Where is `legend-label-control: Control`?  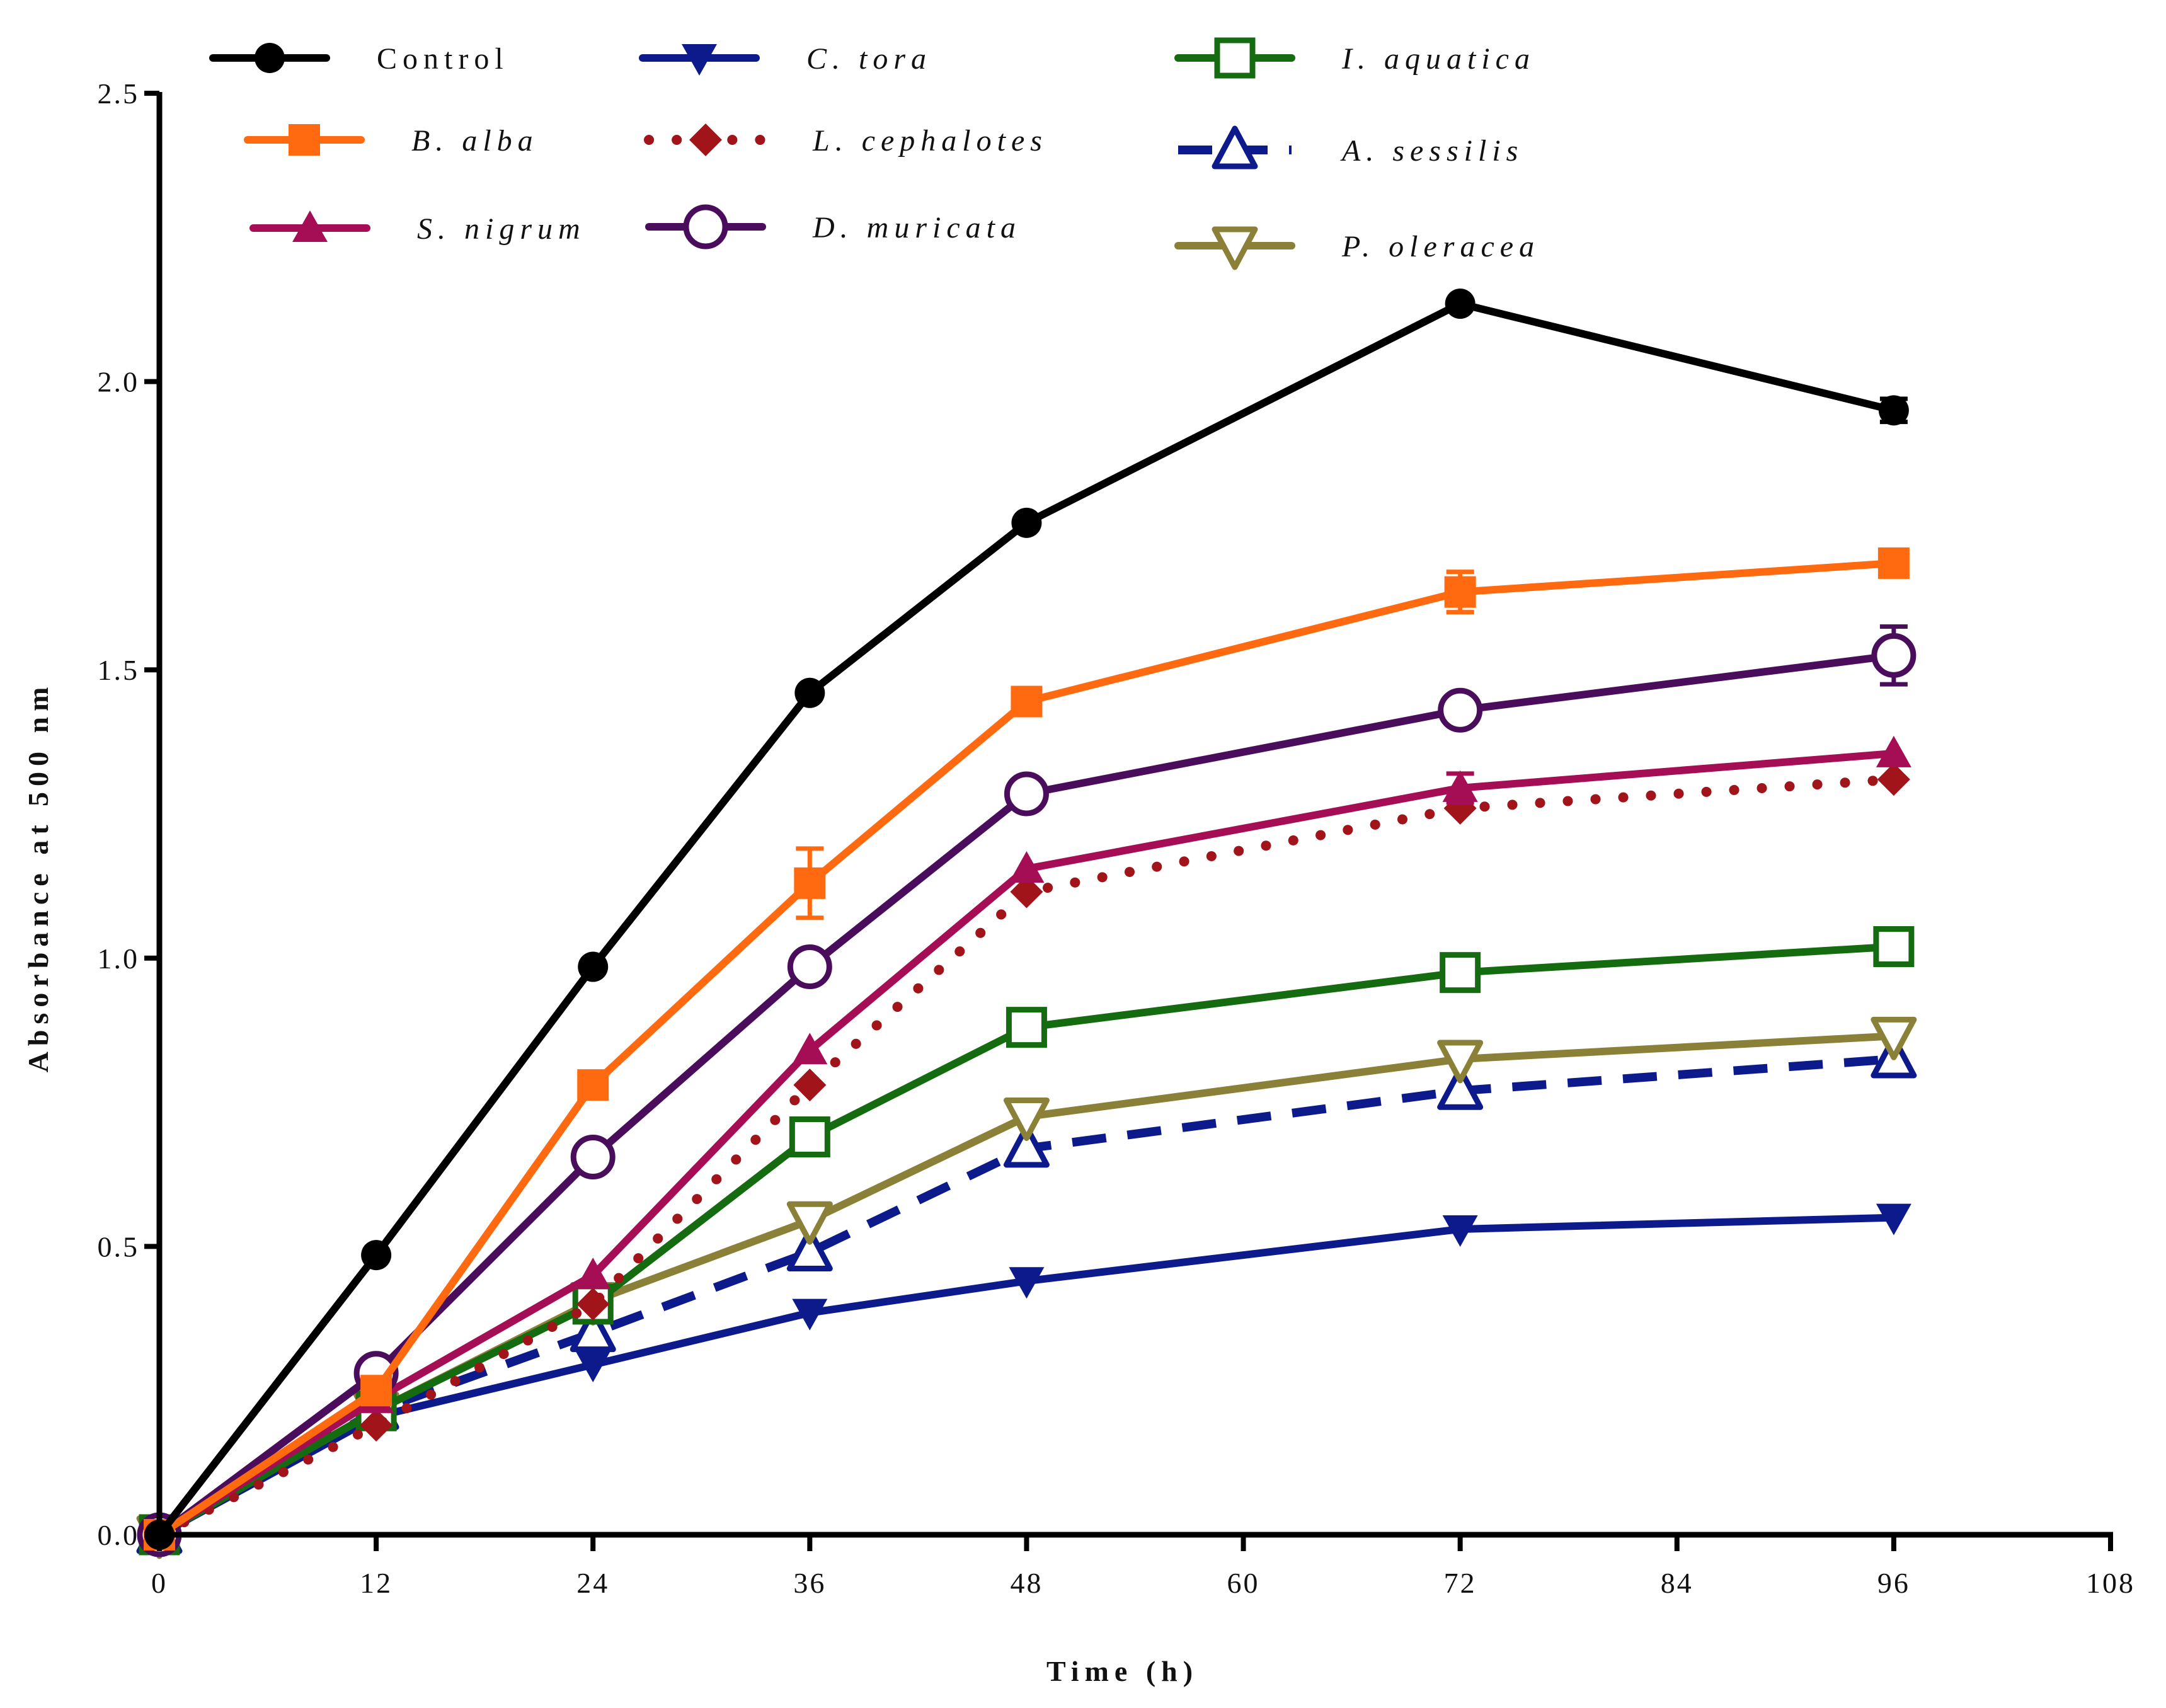 legend-label-control: Control is located at coordinates (443, 59).